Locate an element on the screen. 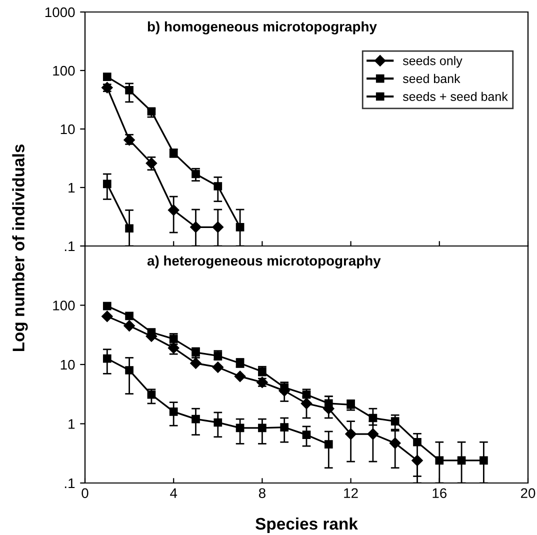 This screenshot has width=537, height=535. x-axis-title: Species rank is located at coordinates (307, 525).